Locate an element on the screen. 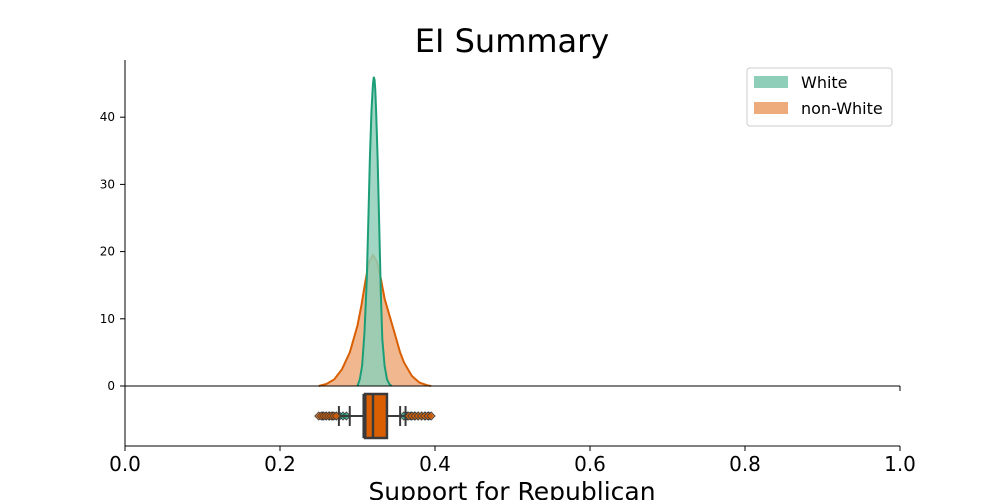 This screenshot has height=500, width=1000. x-axis-ticks: 0.0 0.2 0.4 0.6 0.8 1.0 is located at coordinates (512, 461).